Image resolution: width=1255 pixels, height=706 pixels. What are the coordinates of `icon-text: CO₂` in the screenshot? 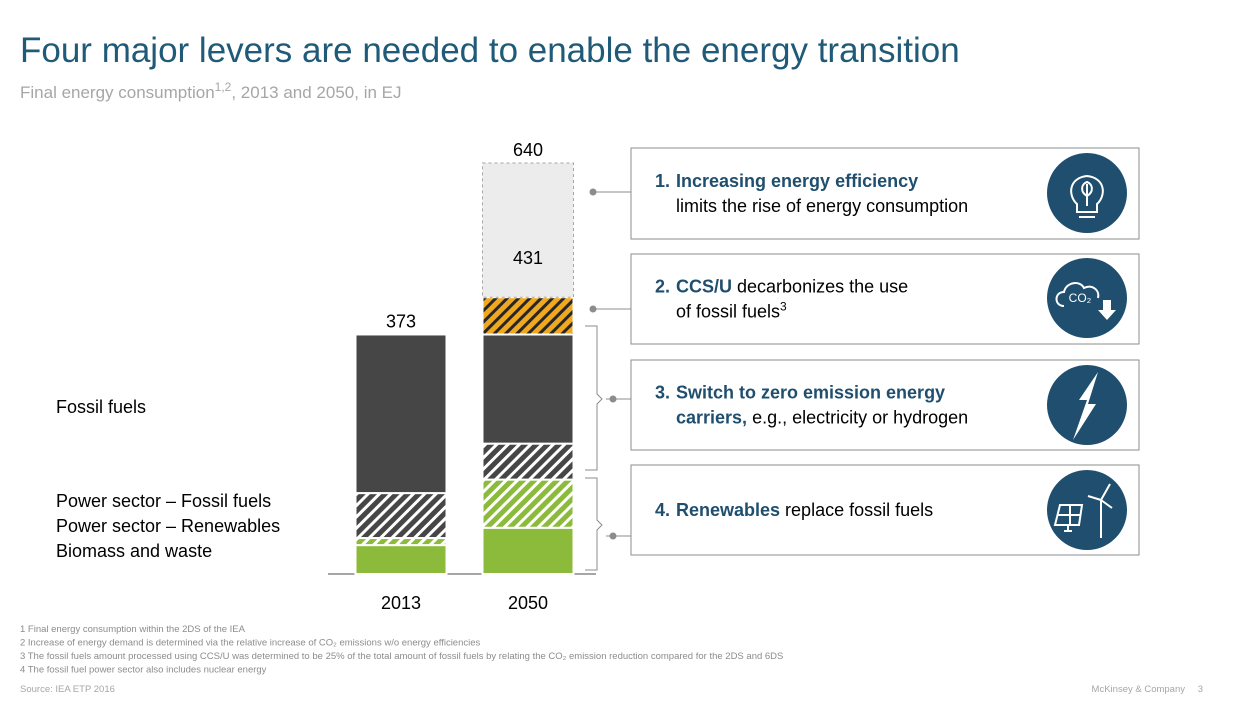 It's located at (1080, 298).